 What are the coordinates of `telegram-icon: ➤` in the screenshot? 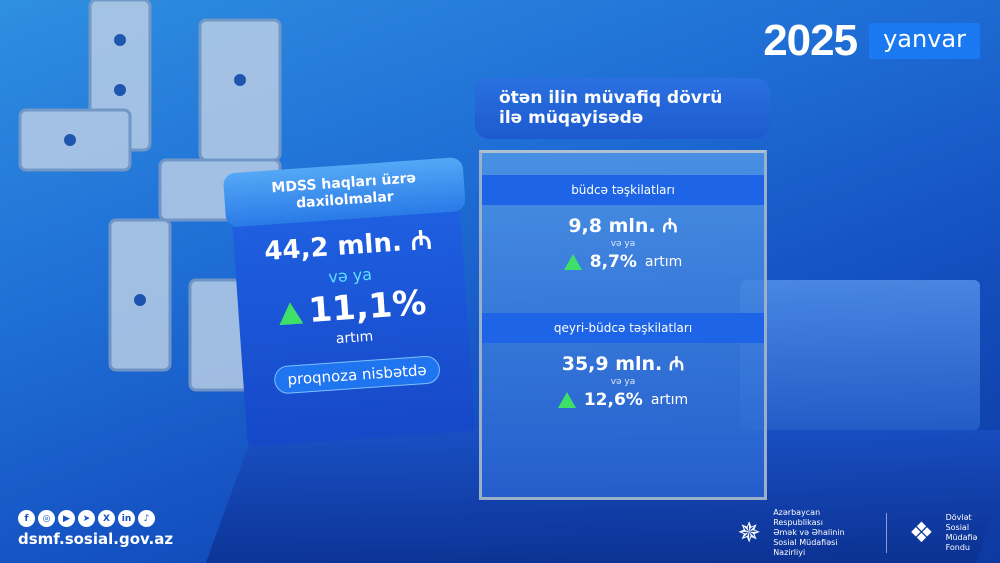 It's located at (86, 518).